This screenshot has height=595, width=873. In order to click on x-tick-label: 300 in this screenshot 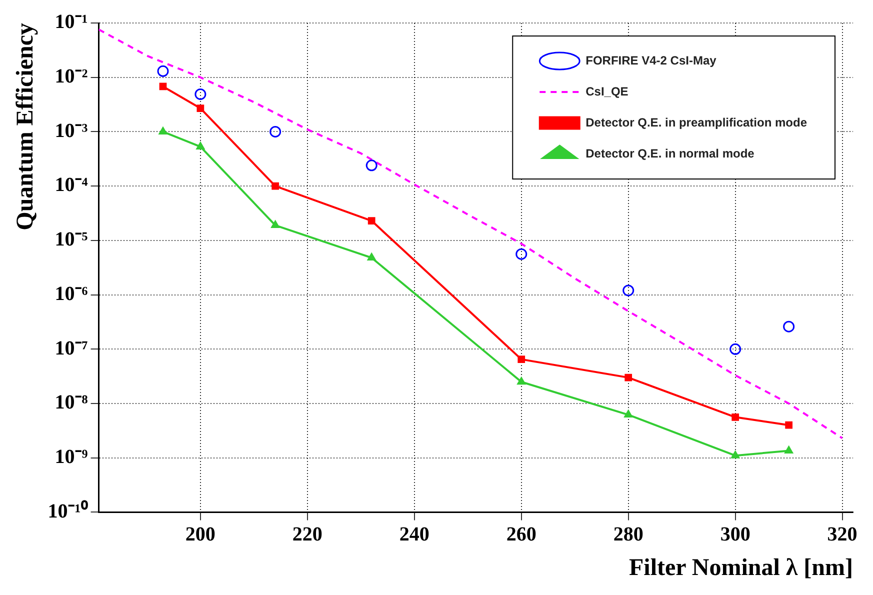, I will do `click(735, 534)`.